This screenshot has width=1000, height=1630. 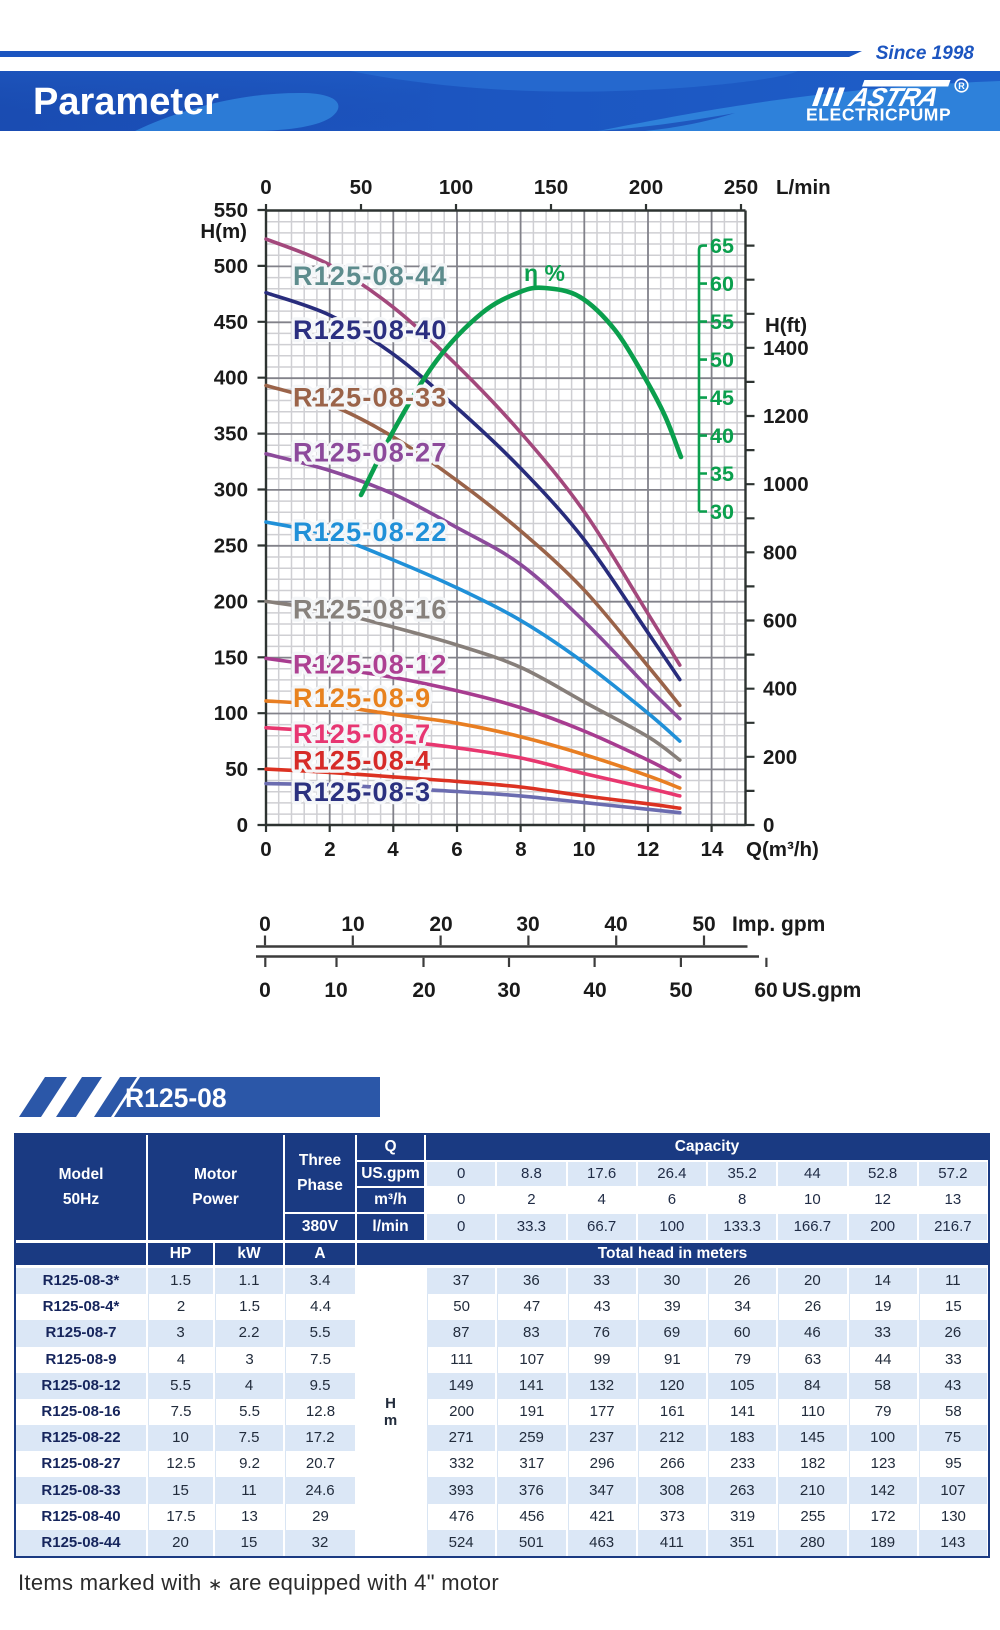 What do you see at coordinates (722, 322) in the screenshot?
I see `svg-text: 55` at bounding box center [722, 322].